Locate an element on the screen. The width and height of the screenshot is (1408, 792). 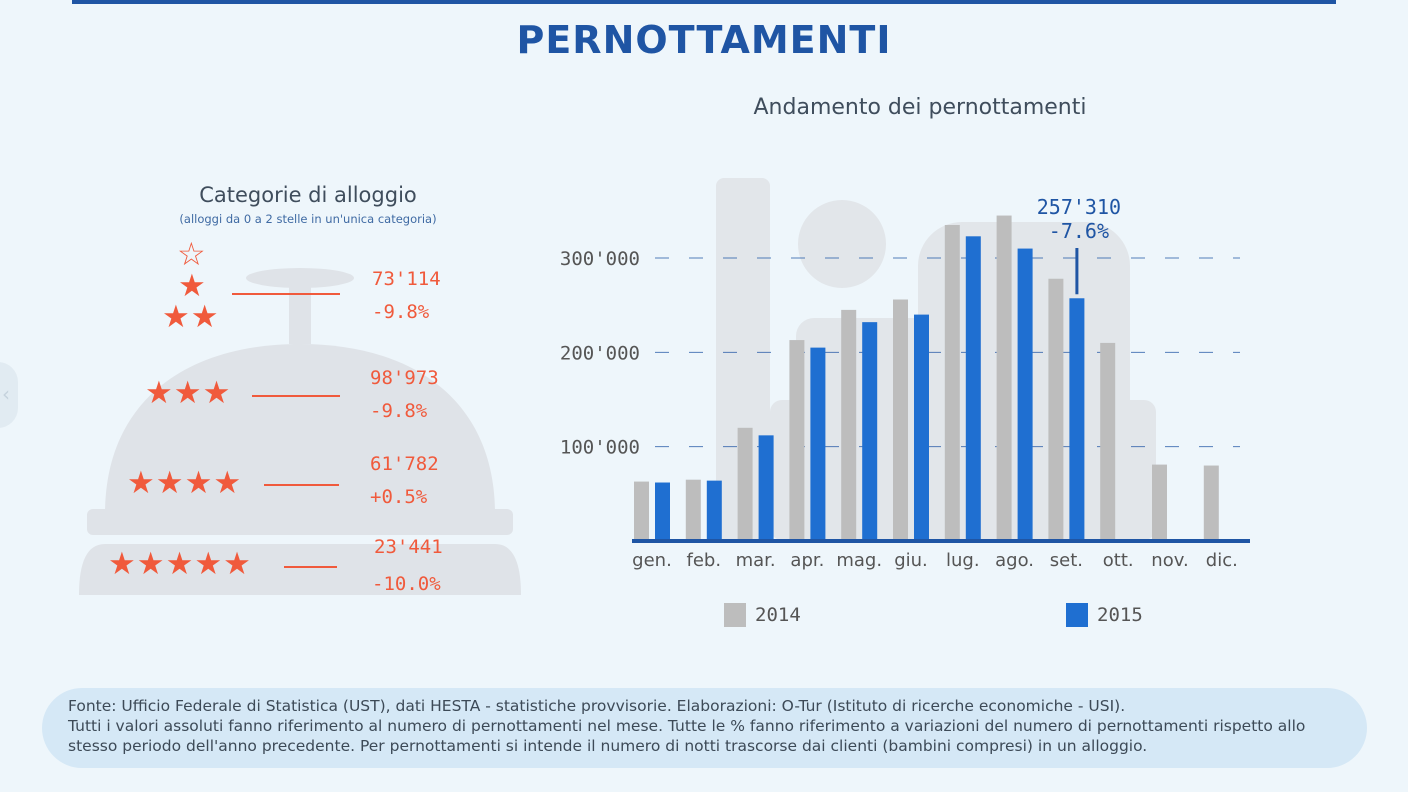
x-tick-label: mag. is located at coordinates (859, 560).